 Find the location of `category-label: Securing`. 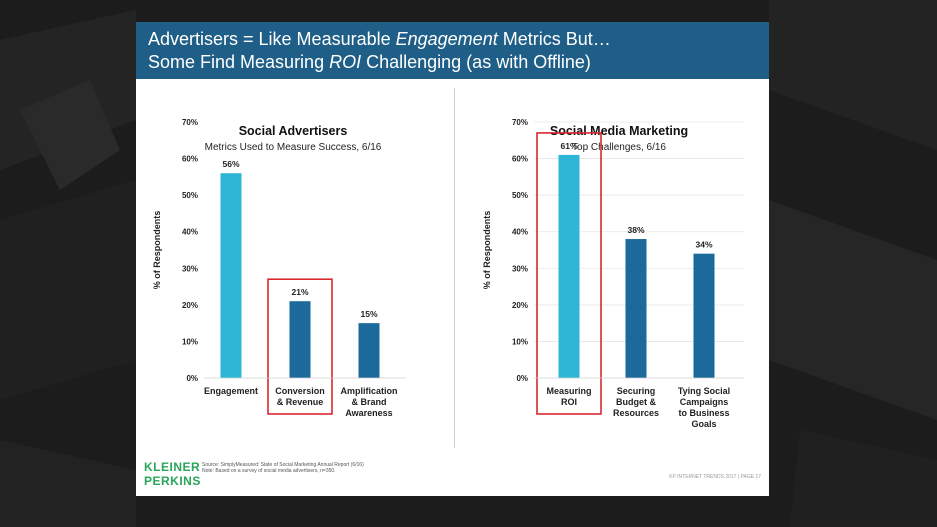

category-label: Securing is located at coordinates (636, 391).